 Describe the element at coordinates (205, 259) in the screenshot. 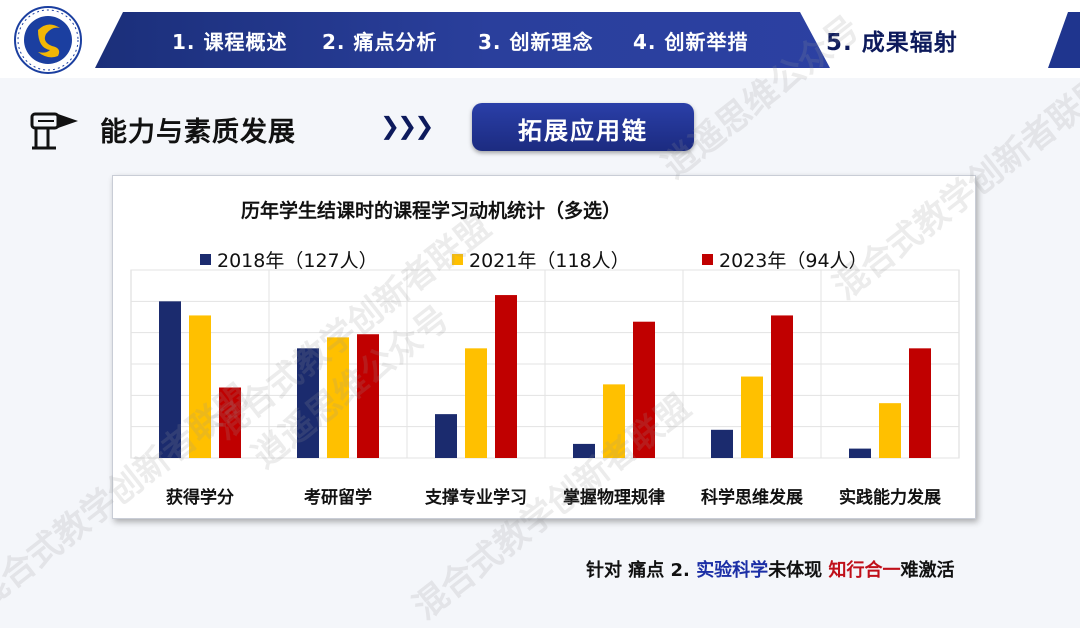

I see `legend-swatch-2018` at that location.